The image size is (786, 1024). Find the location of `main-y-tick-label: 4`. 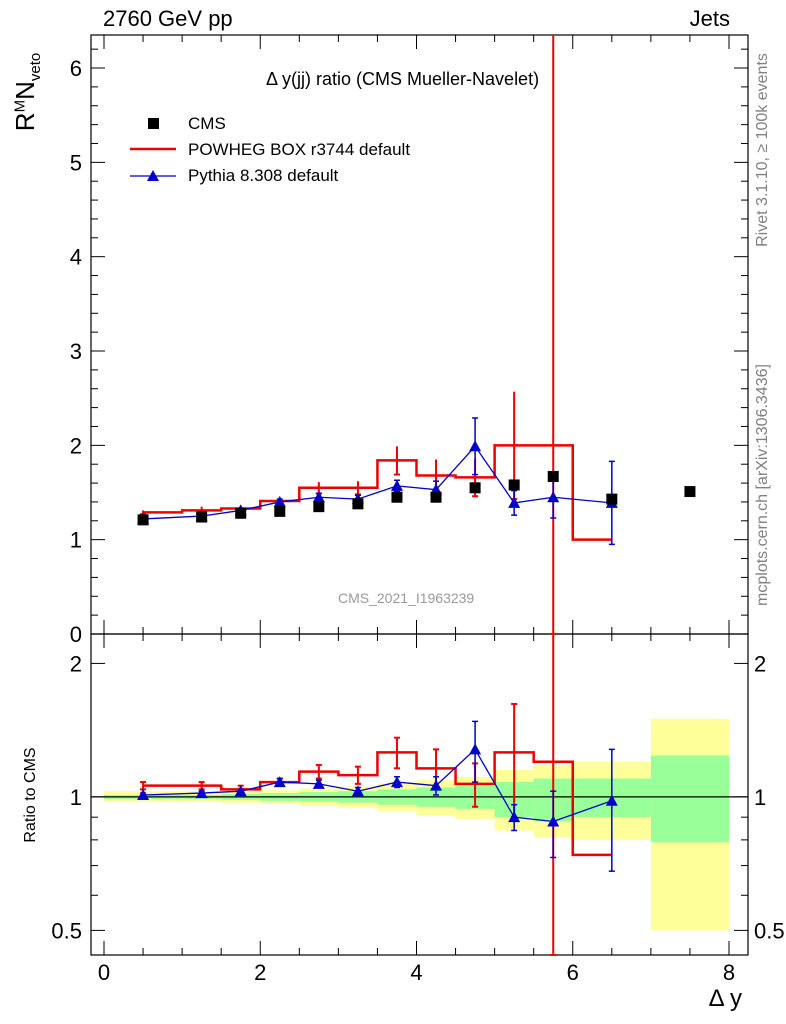

main-y-tick-label: 4 is located at coordinates (76, 257).